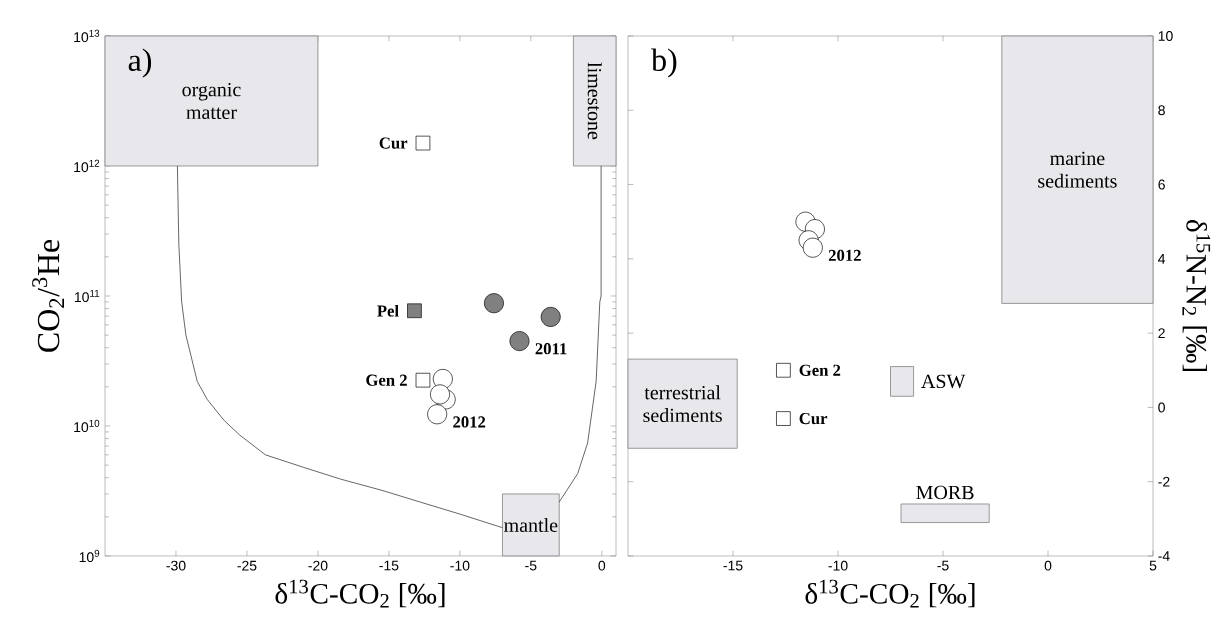 This screenshot has width=1220, height=634. What do you see at coordinates (682, 404) in the screenshot?
I see `legend-label: terrestrial sediments` at bounding box center [682, 404].